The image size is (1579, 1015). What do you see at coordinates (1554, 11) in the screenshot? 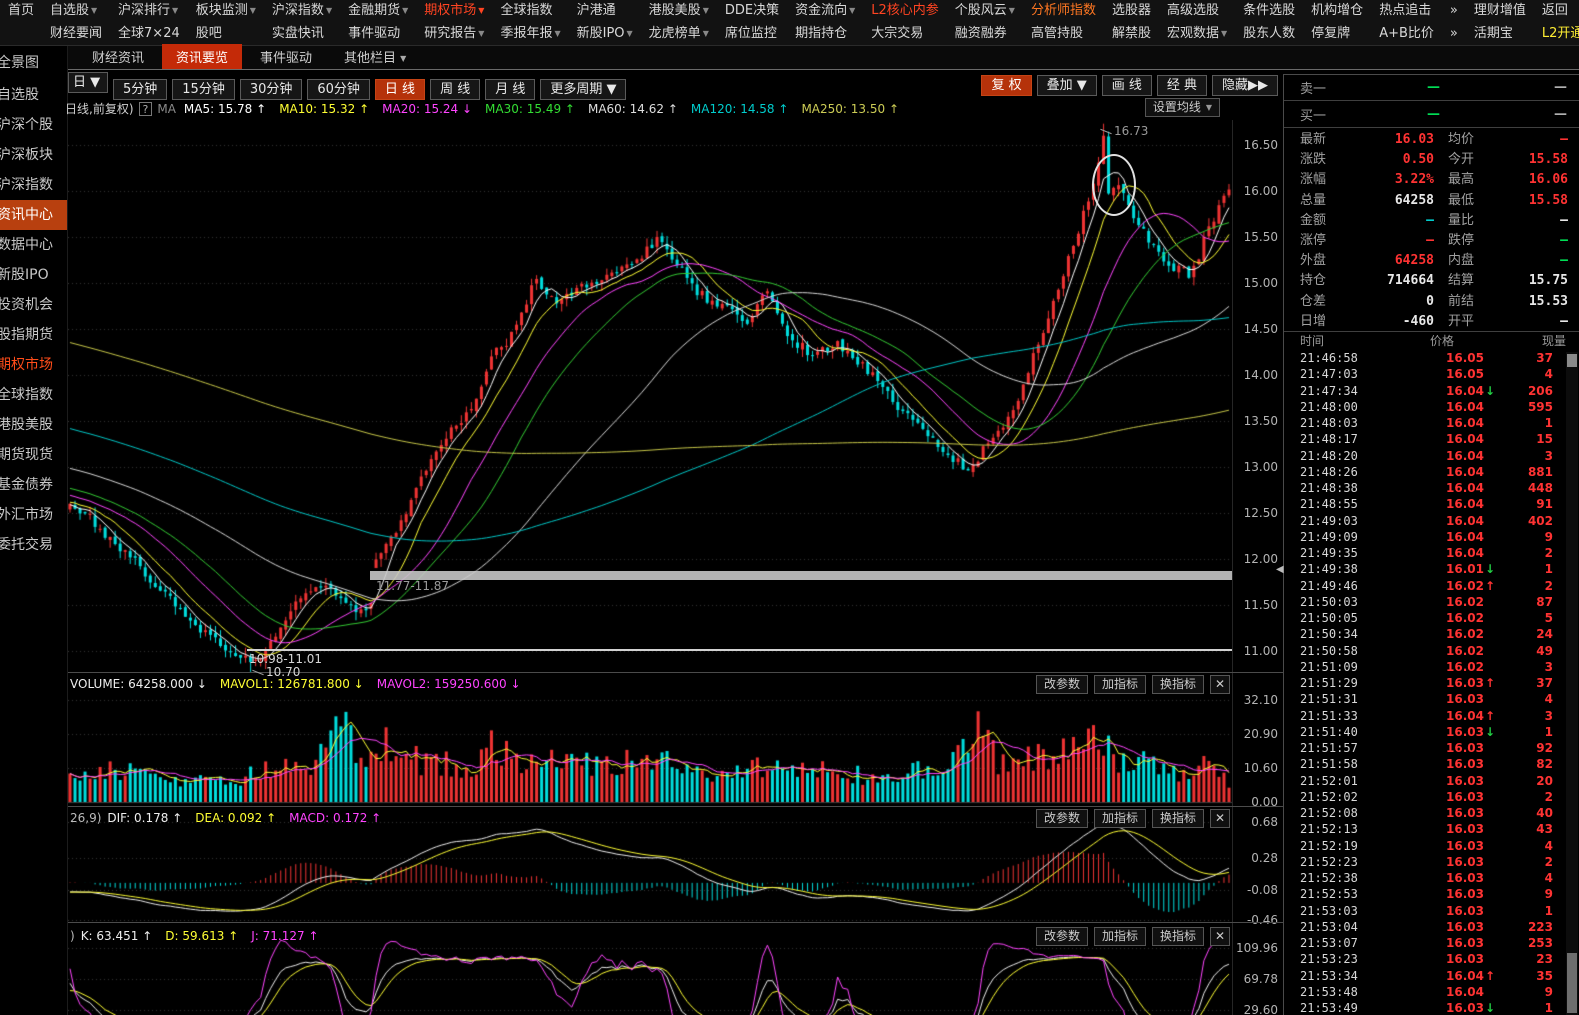
I see `menu-item-22-top: 返回` at bounding box center [1554, 11].